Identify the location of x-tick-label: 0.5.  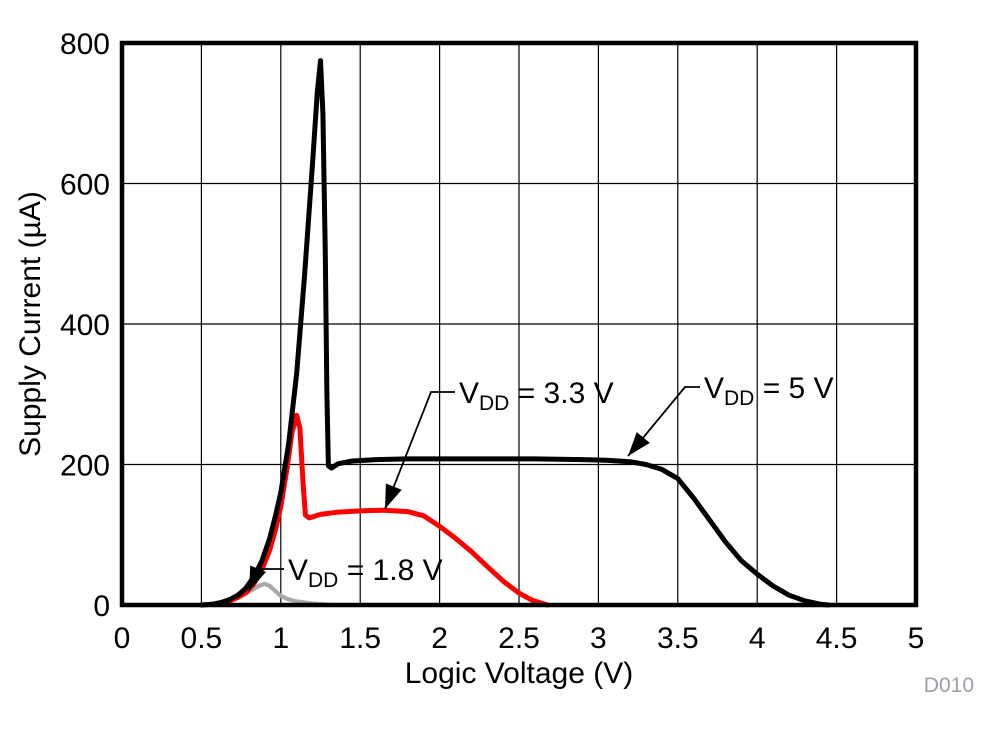
(202, 638).